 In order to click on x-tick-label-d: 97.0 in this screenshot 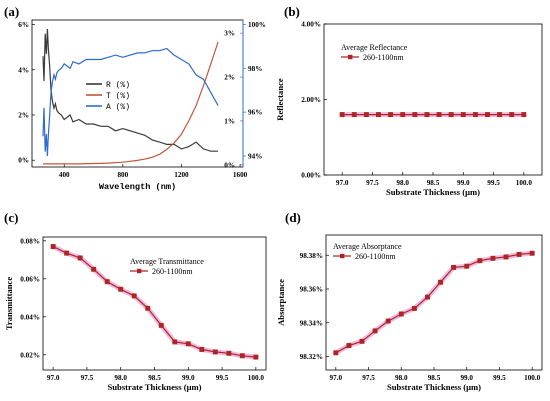, I will do `click(336, 378)`.